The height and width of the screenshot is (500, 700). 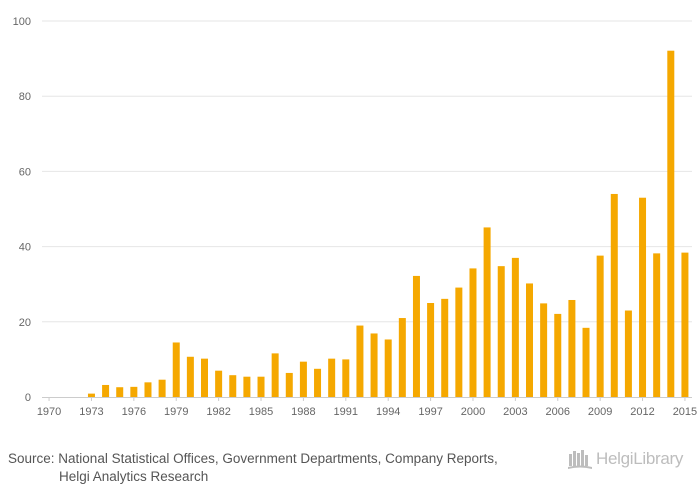 What do you see at coordinates (586, 362) in the screenshot?
I see `bar-2008` at bounding box center [586, 362].